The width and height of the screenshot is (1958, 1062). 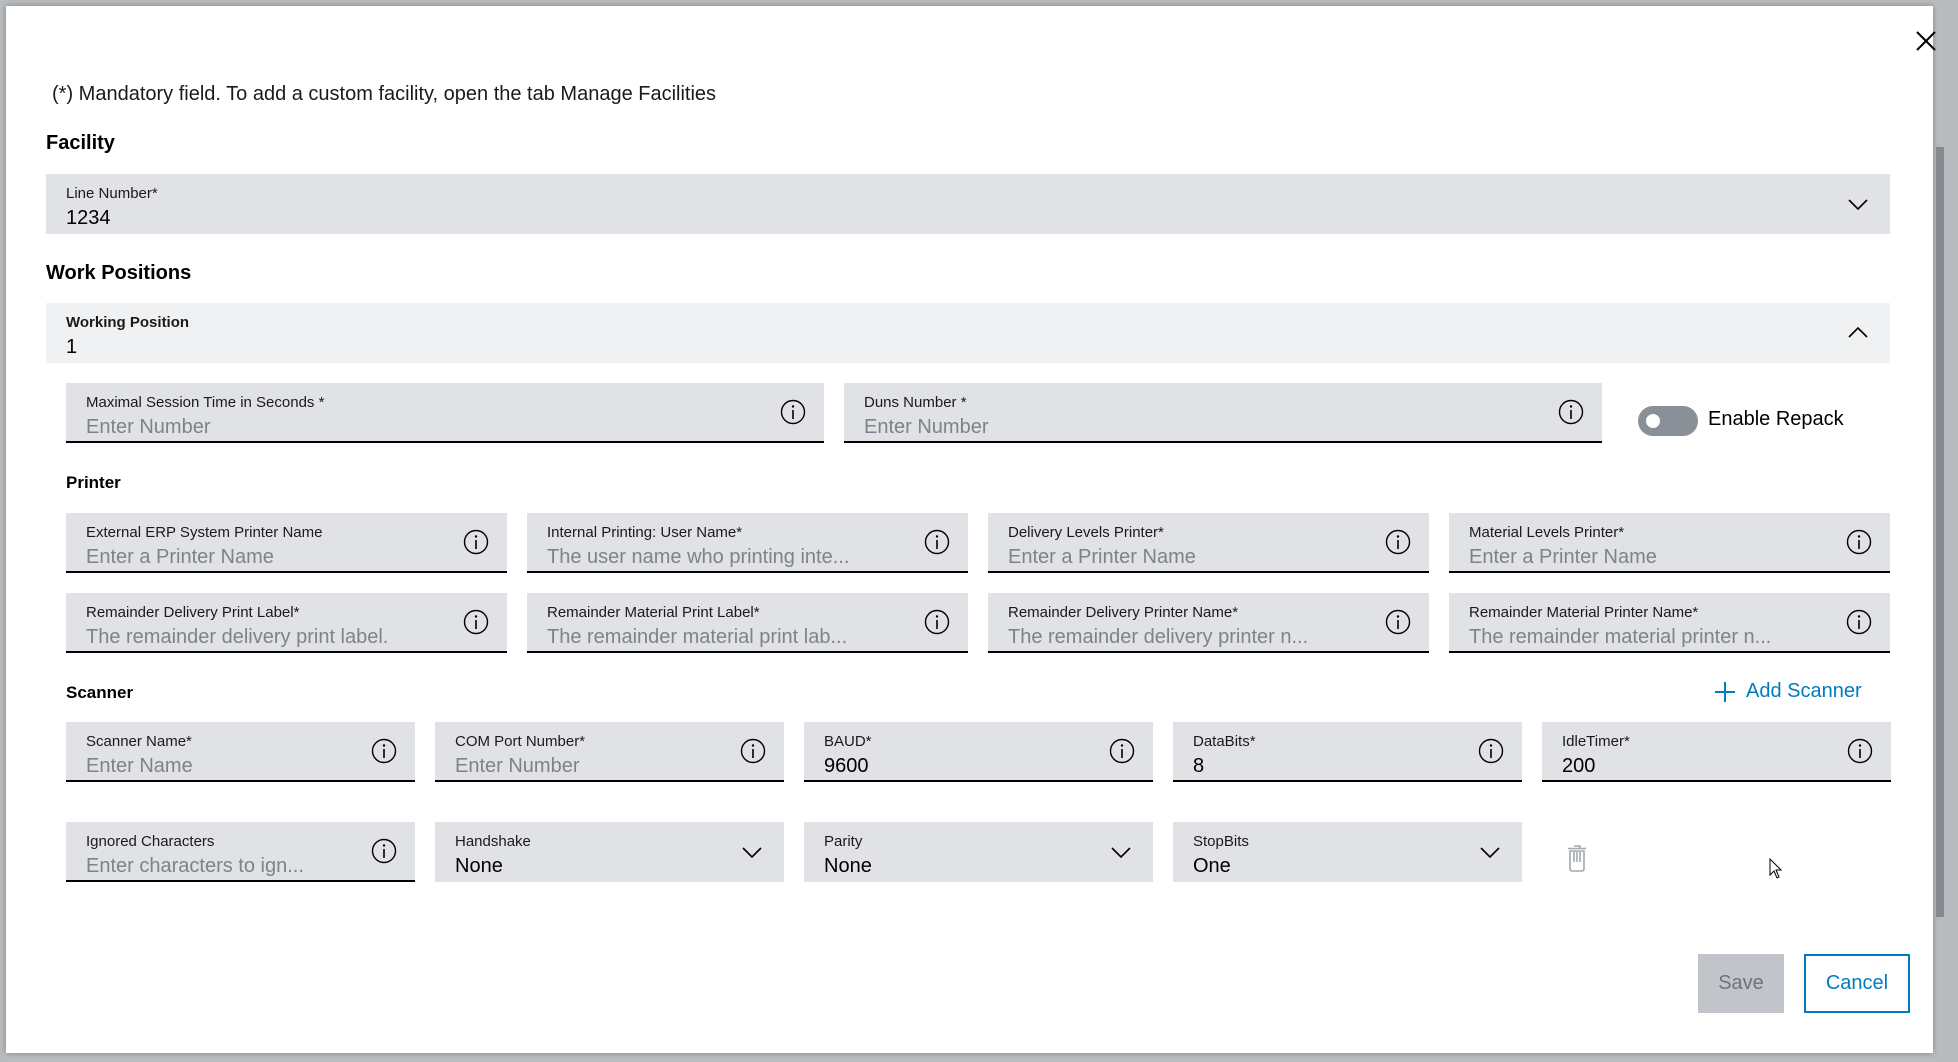 What do you see at coordinates (88, 218) in the screenshot?
I see `line-number-value: 1234` at bounding box center [88, 218].